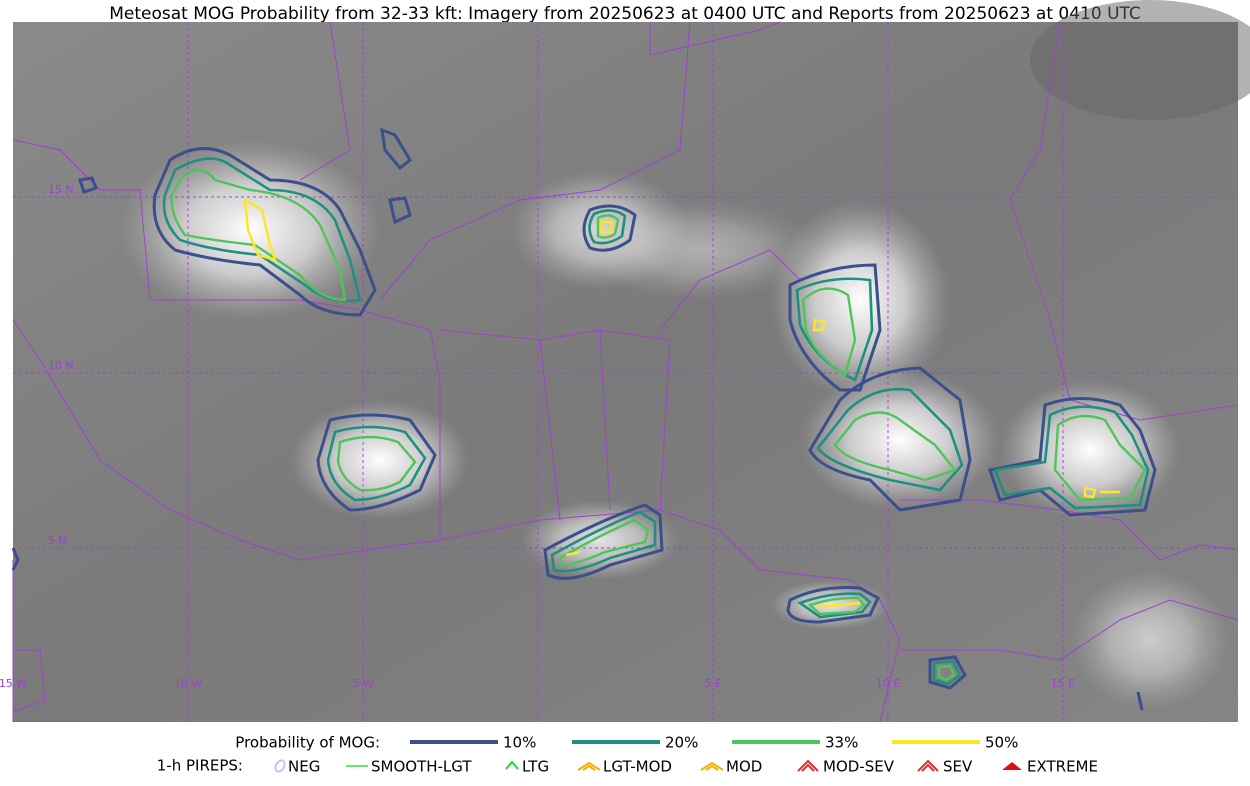 The width and height of the screenshot is (1250, 786). What do you see at coordinates (57, 540) in the screenshot?
I see `lat-label: 5 N` at bounding box center [57, 540].